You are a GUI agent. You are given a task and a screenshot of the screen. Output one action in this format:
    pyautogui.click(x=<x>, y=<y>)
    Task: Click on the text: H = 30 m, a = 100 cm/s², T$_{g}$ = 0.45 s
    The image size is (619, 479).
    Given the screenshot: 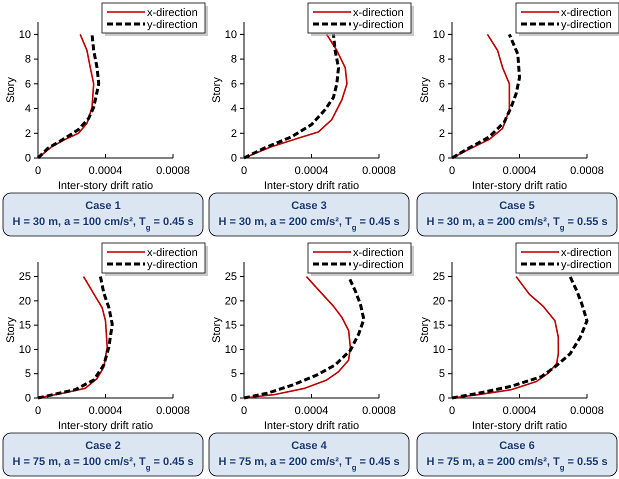 What is the action you would take?
    pyautogui.click(x=103, y=224)
    